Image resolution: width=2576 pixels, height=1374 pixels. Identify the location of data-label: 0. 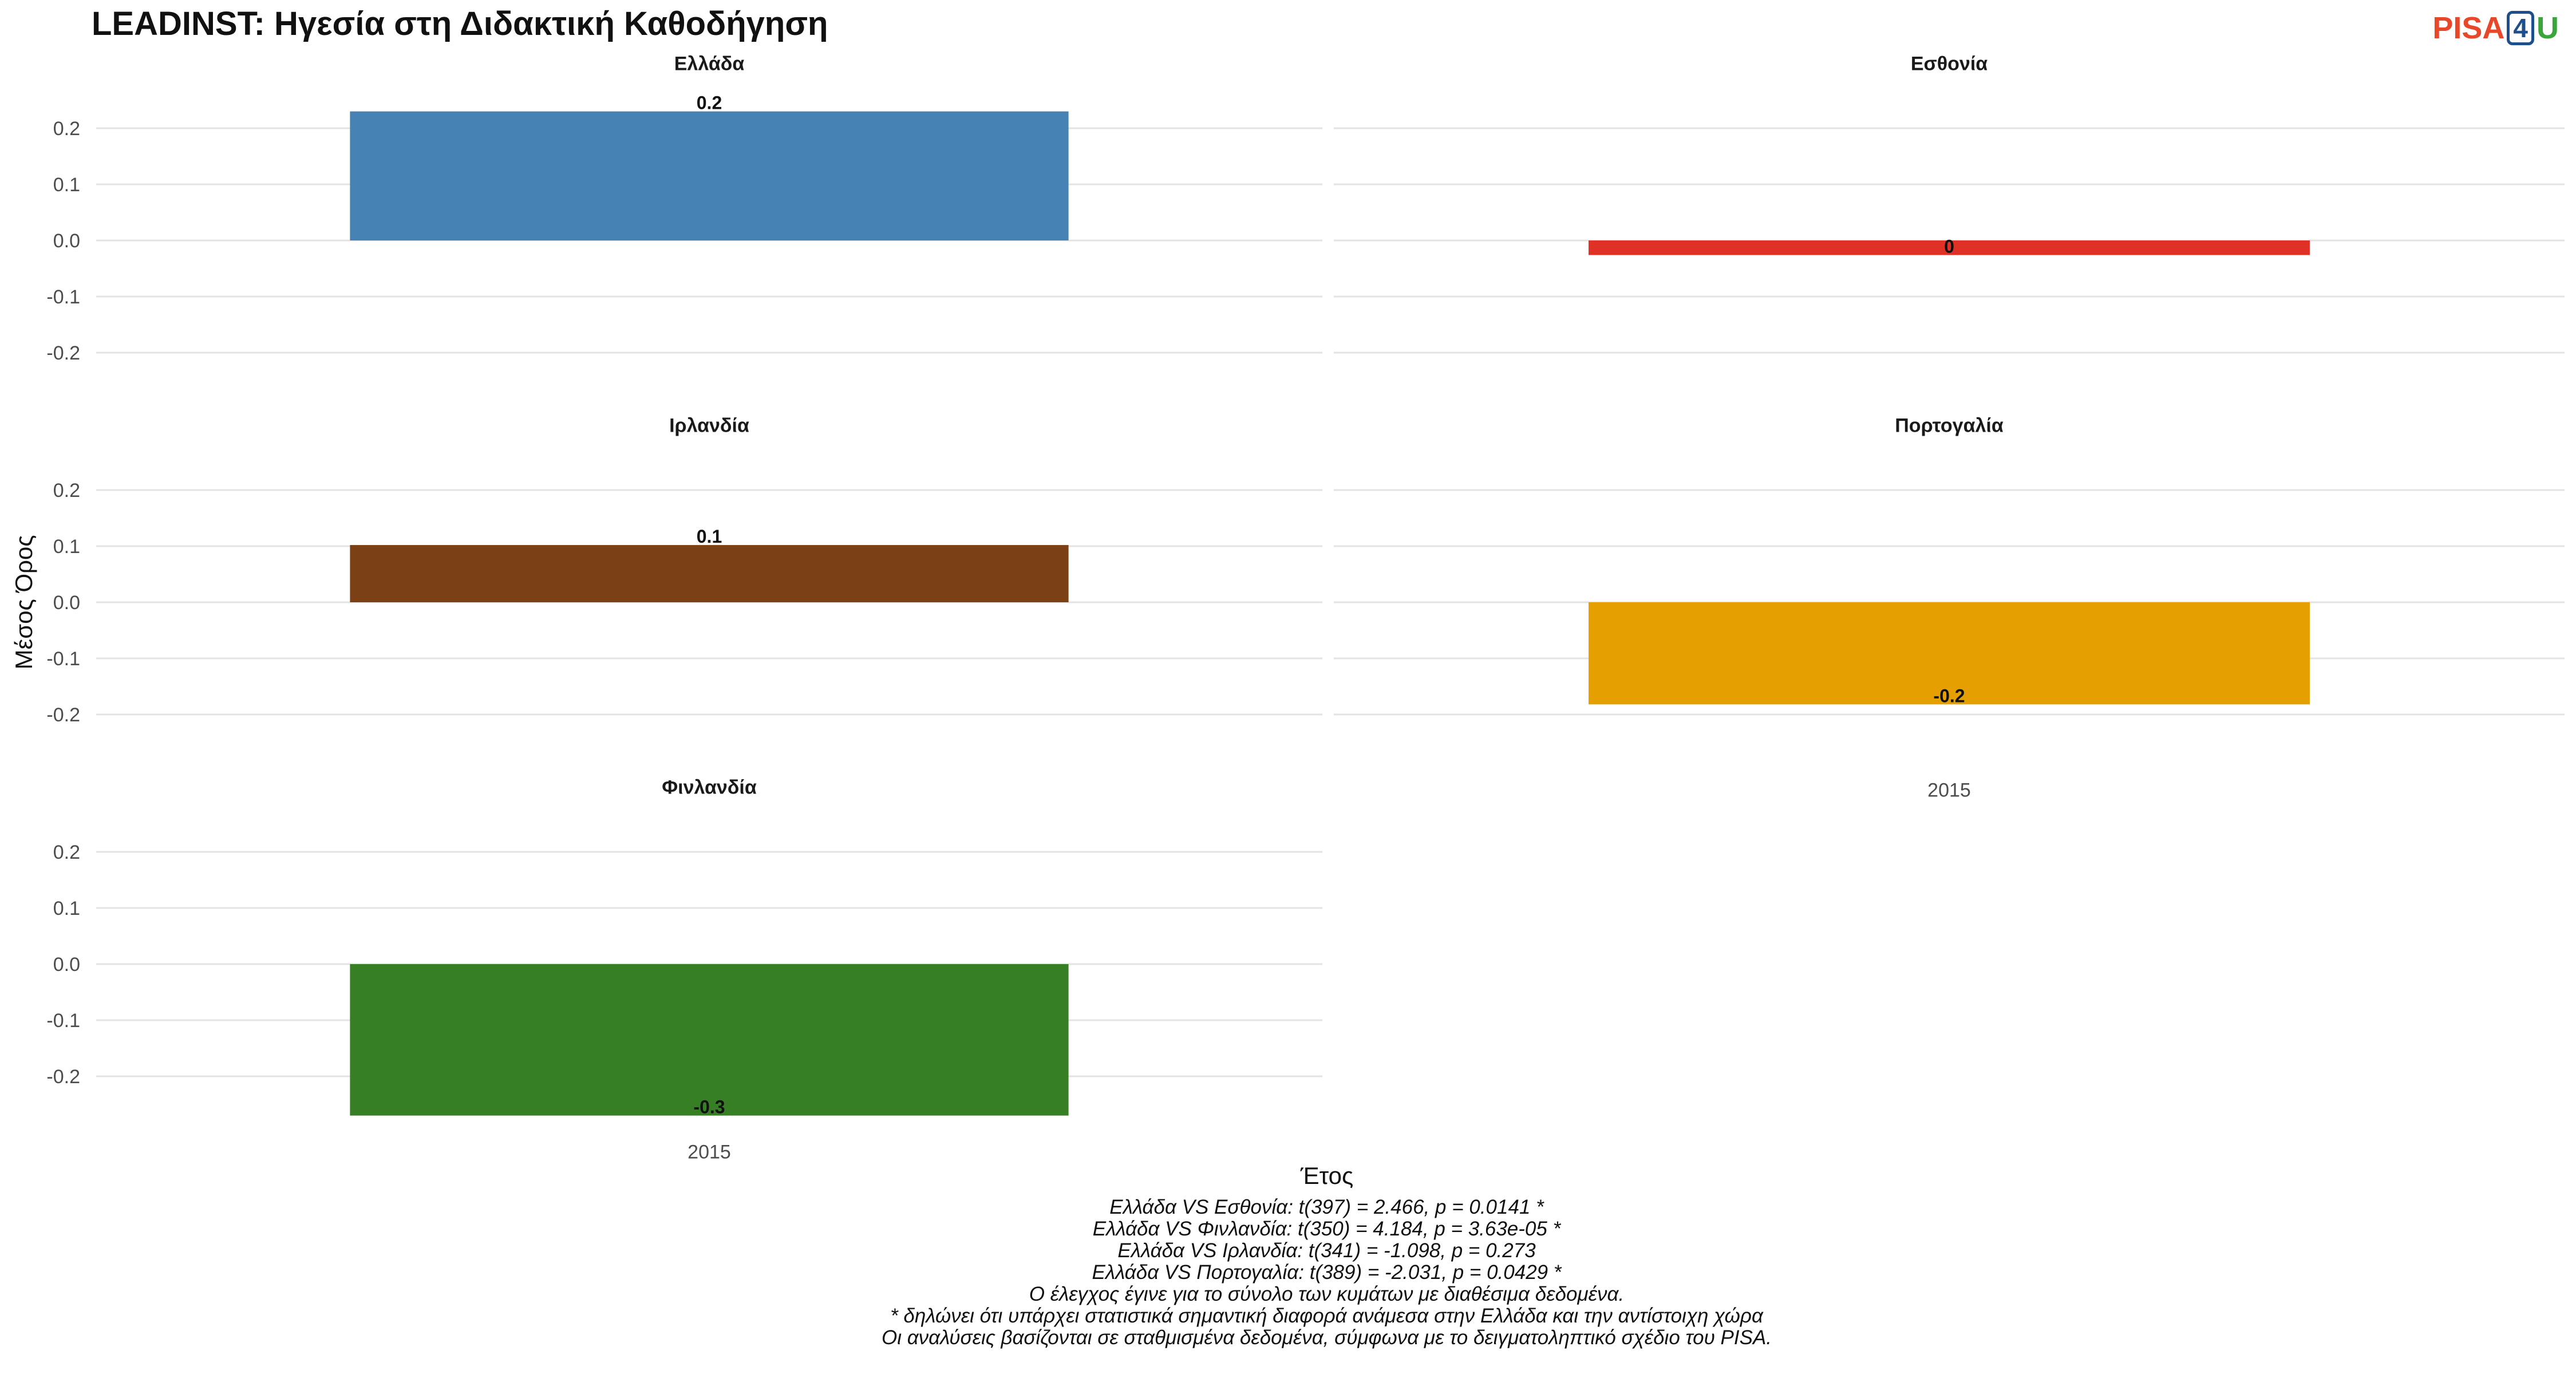
(1949, 246).